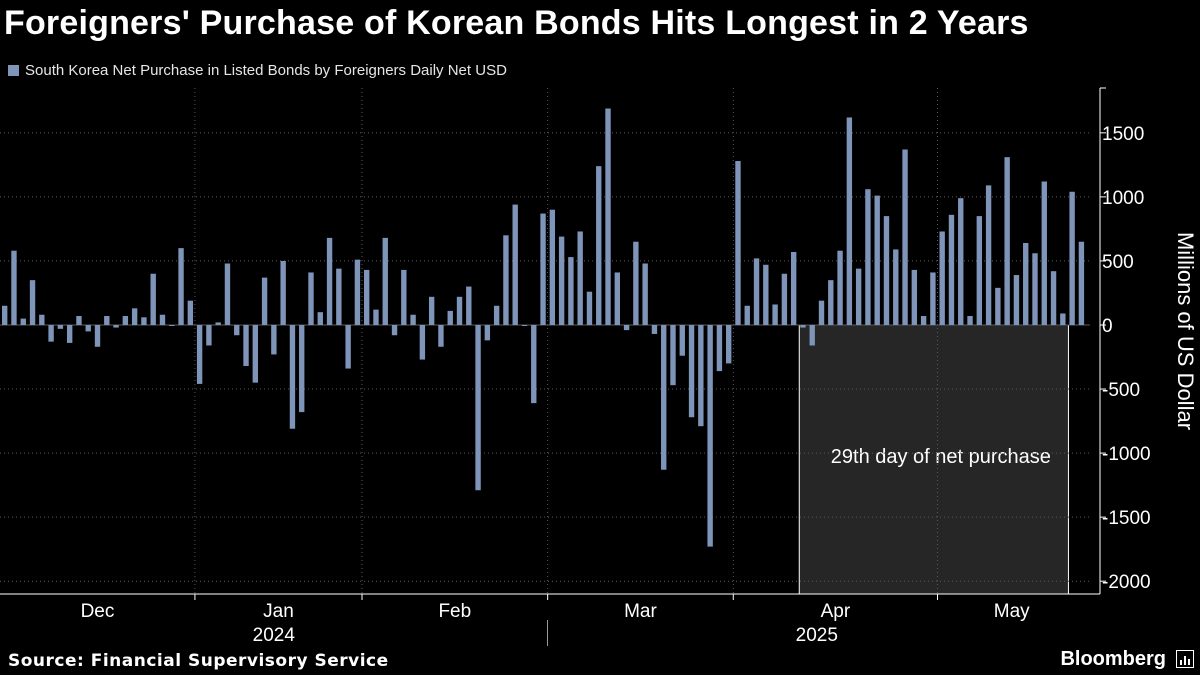  I want to click on x-tick-label: May, so click(1012, 611).